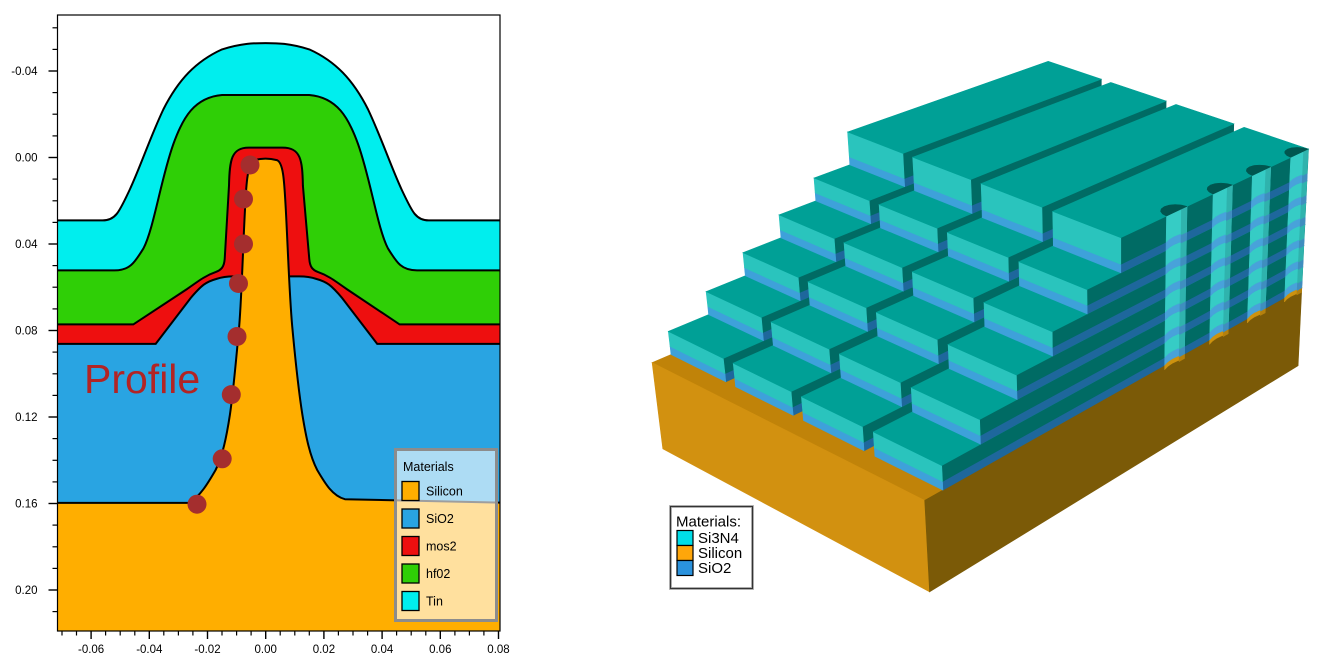 This screenshot has width=1327, height=672. What do you see at coordinates (26, 418) in the screenshot?
I see `svg-text: 0.12` at bounding box center [26, 418].